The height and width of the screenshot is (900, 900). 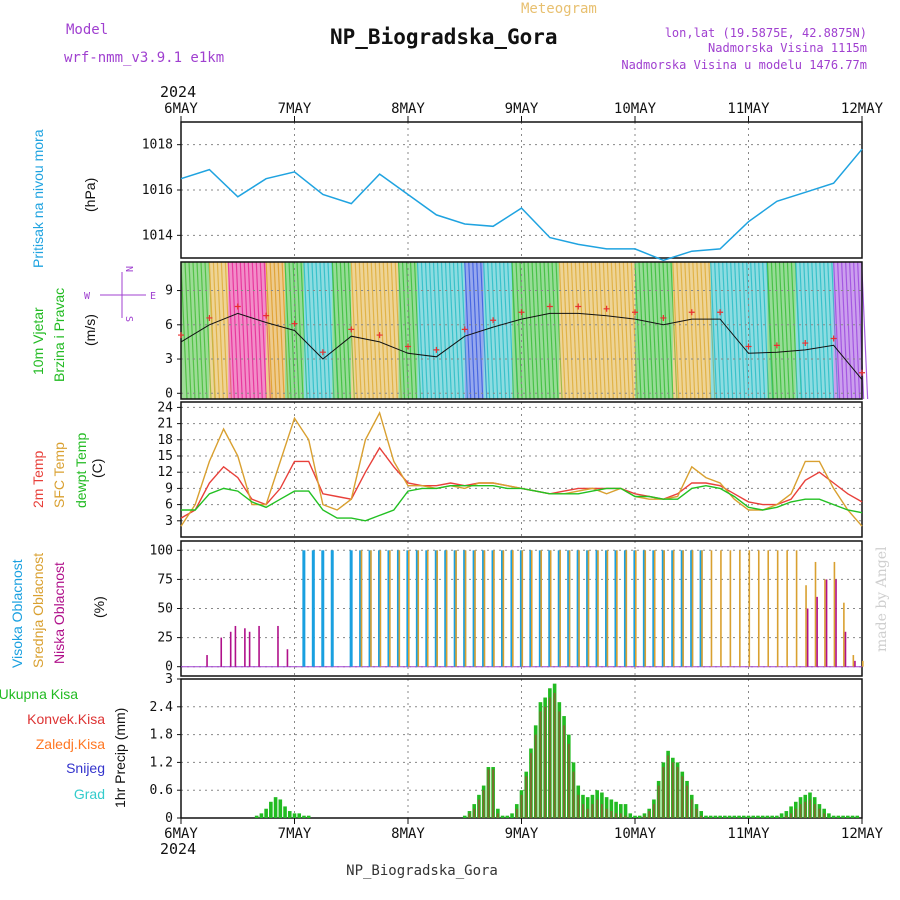 What do you see at coordinates (787, 48) in the screenshot?
I see `elevation: Nadmorska Visina 1115m` at bounding box center [787, 48].